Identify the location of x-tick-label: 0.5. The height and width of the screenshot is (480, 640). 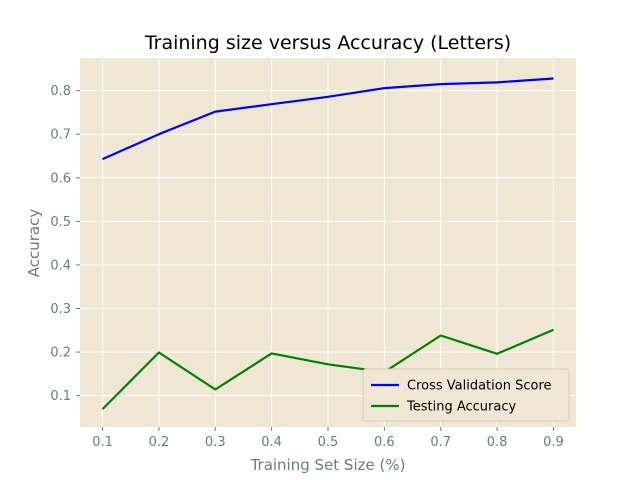
(328, 442).